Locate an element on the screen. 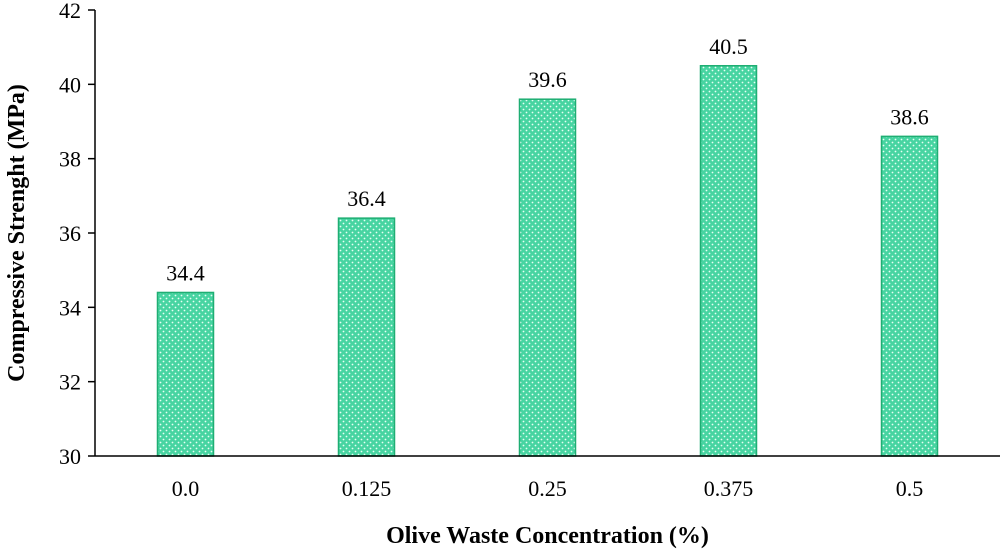 The height and width of the screenshot is (552, 1000). data-label-0.0: 34.4 is located at coordinates (185, 272).